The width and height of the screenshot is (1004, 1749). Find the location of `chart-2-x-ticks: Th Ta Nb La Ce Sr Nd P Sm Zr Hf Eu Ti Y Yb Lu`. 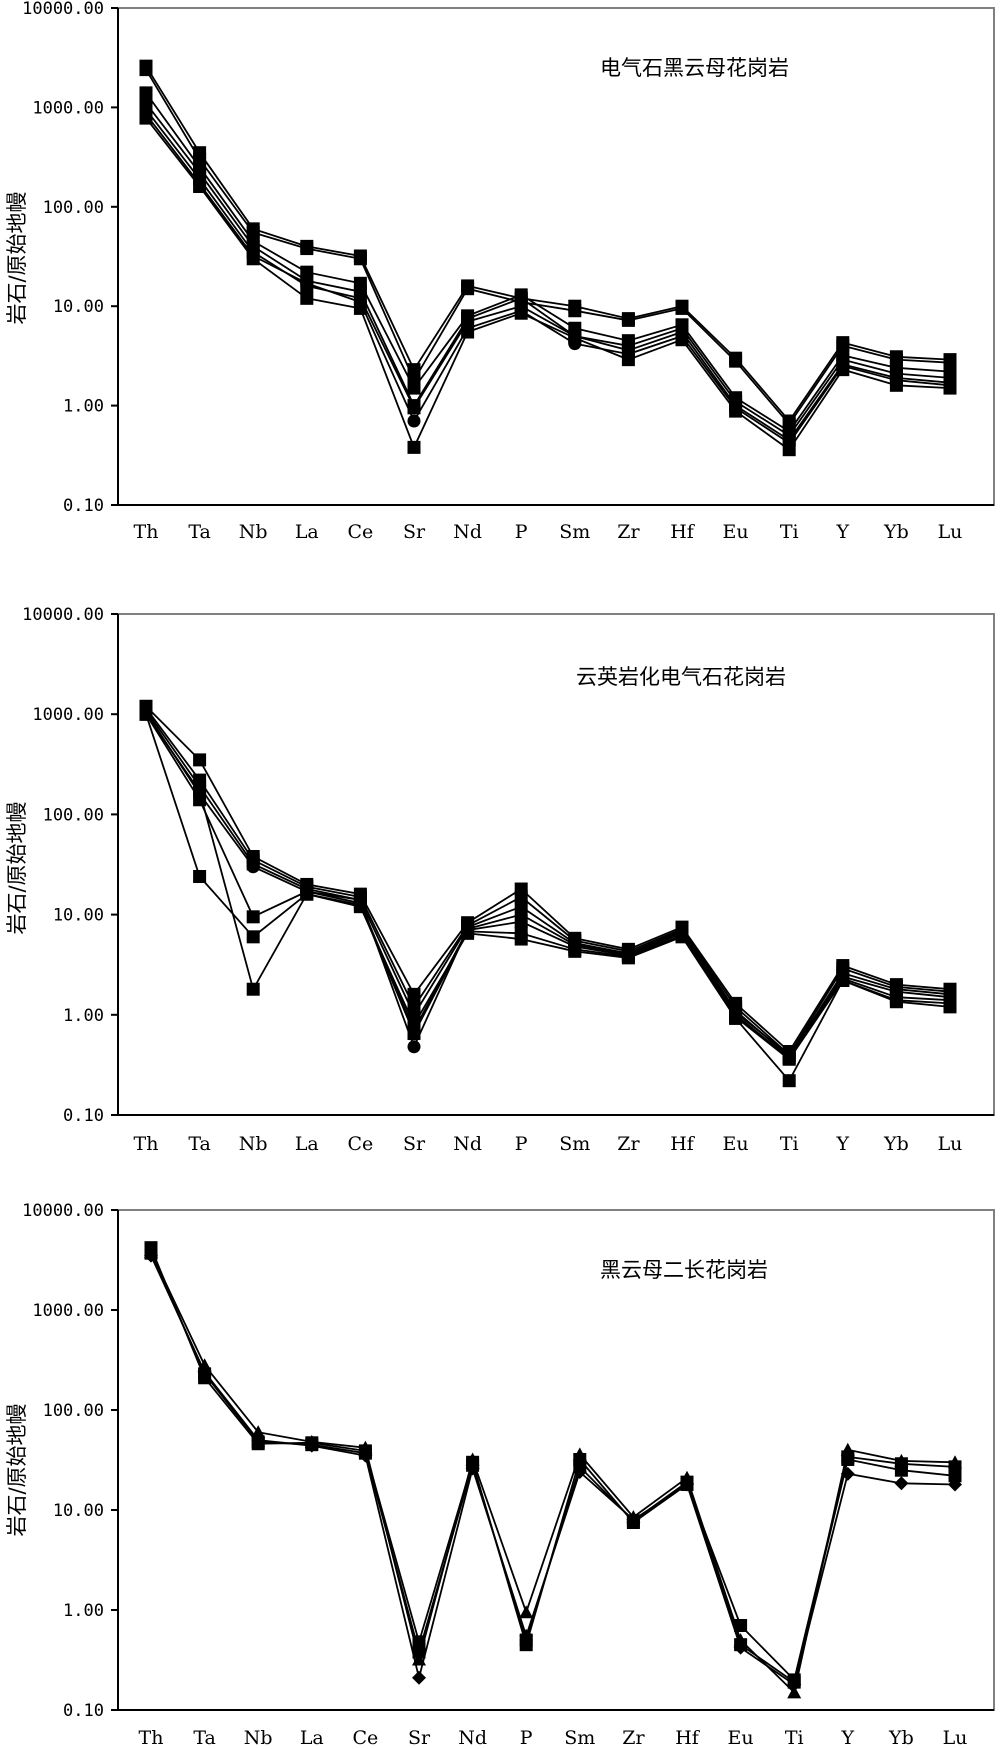

chart-2-x-ticks: Th Ta Nb La Ce Sr Nd P Sm Zr Hf Eu Ti Y Yb Lu is located at coordinates (548, 1144).